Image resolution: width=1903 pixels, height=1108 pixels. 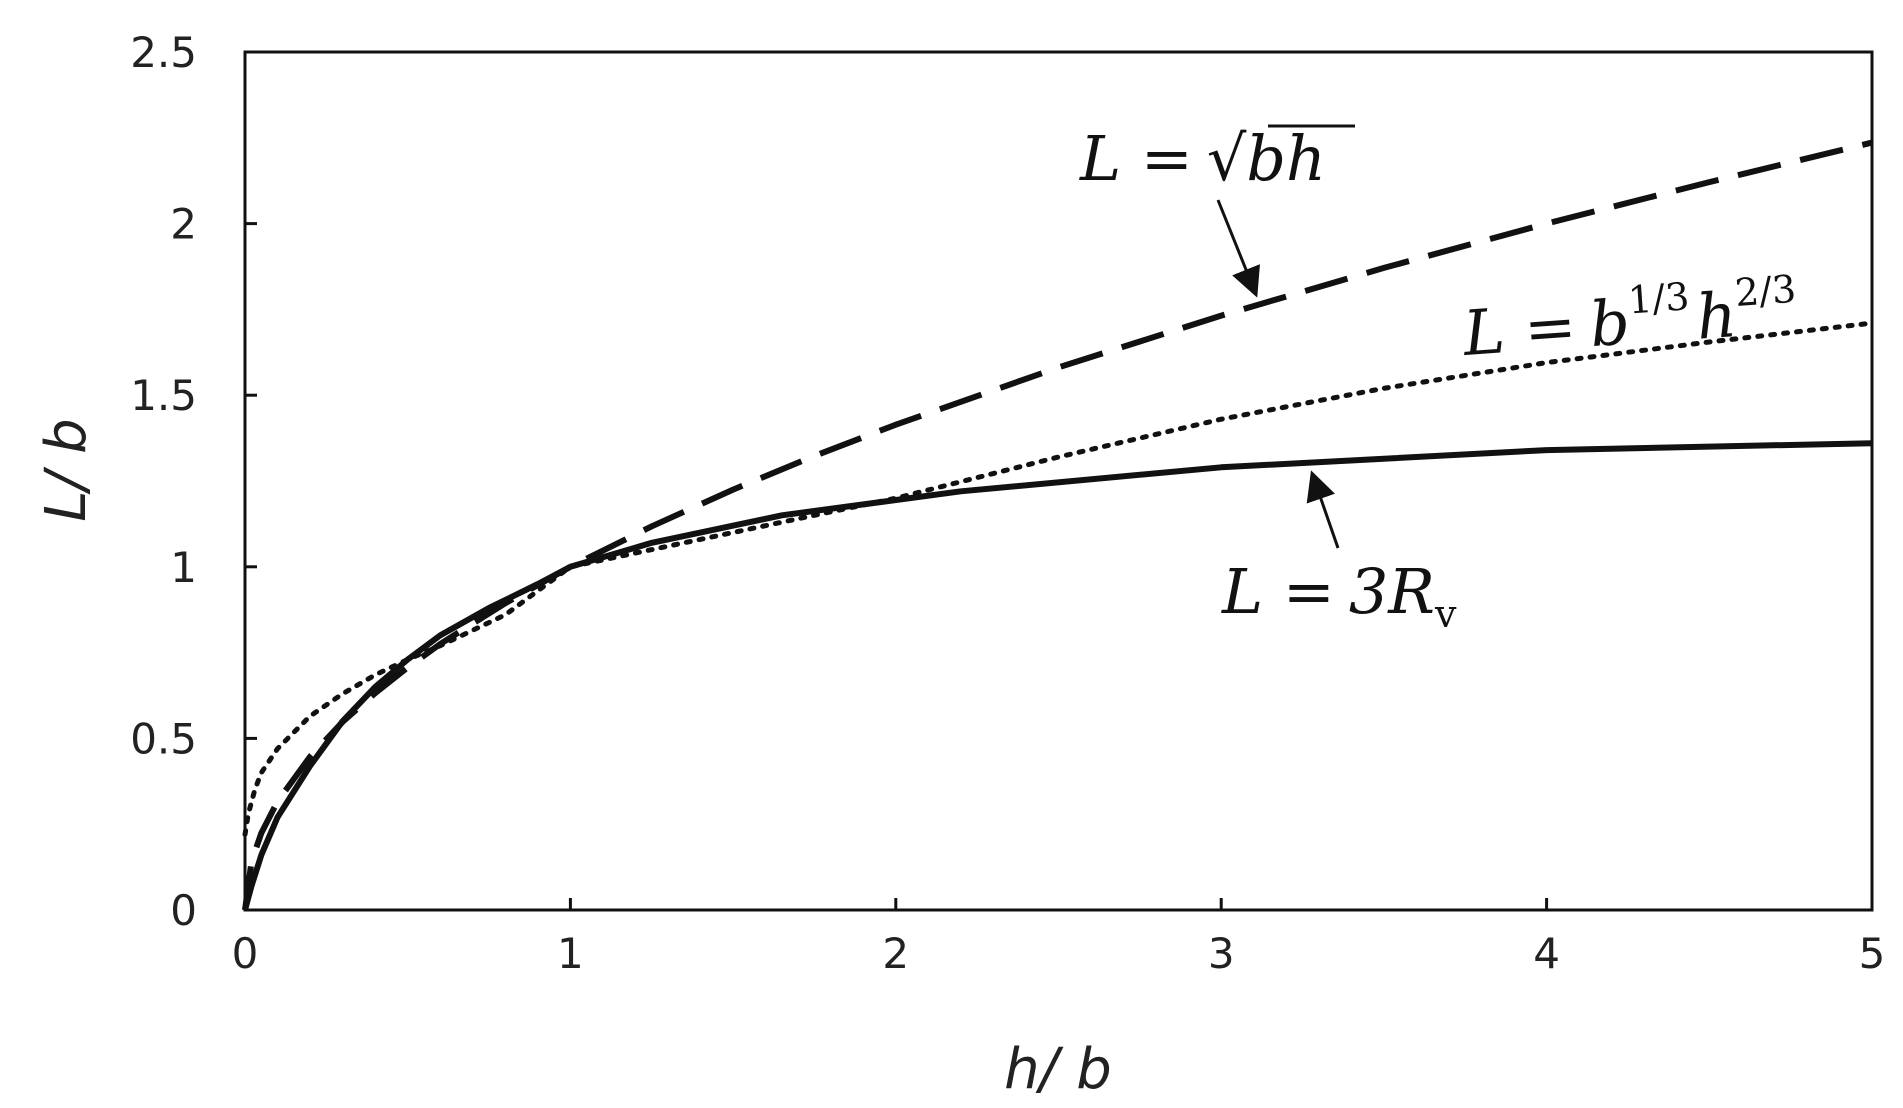 What do you see at coordinates (1059, 938) in the screenshot?
I see `x-axis-ticks: 0 1 2 3 4 5` at bounding box center [1059, 938].